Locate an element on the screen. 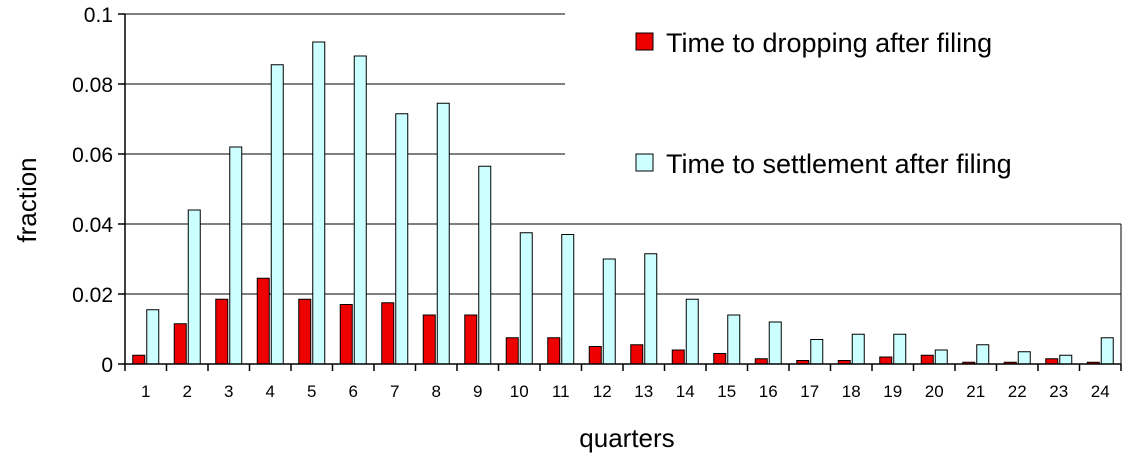 This screenshot has height=457, width=1135. x-tick-label: 1 is located at coordinates (145, 391).